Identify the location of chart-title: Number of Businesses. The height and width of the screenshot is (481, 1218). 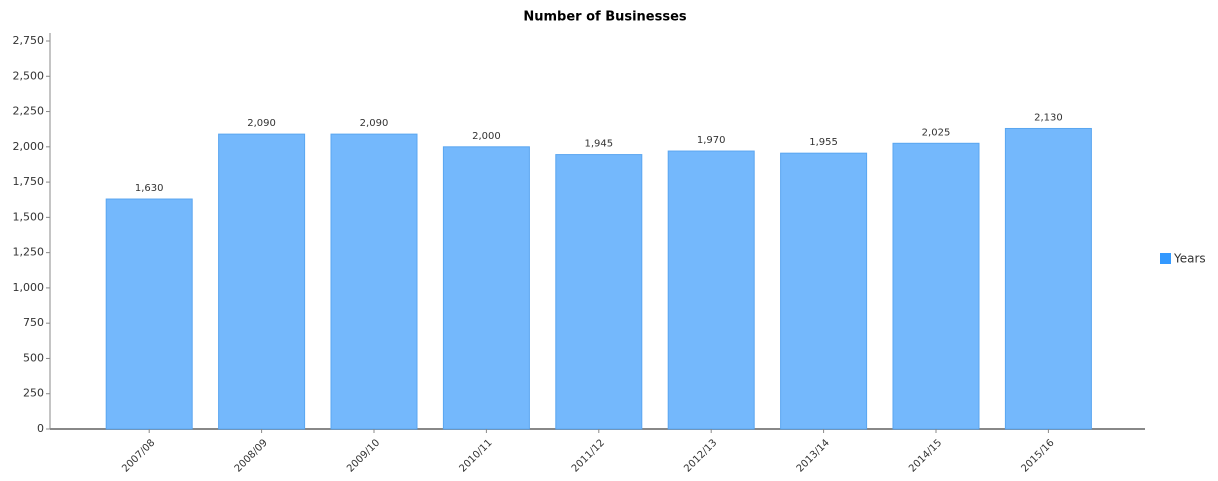
(605, 17).